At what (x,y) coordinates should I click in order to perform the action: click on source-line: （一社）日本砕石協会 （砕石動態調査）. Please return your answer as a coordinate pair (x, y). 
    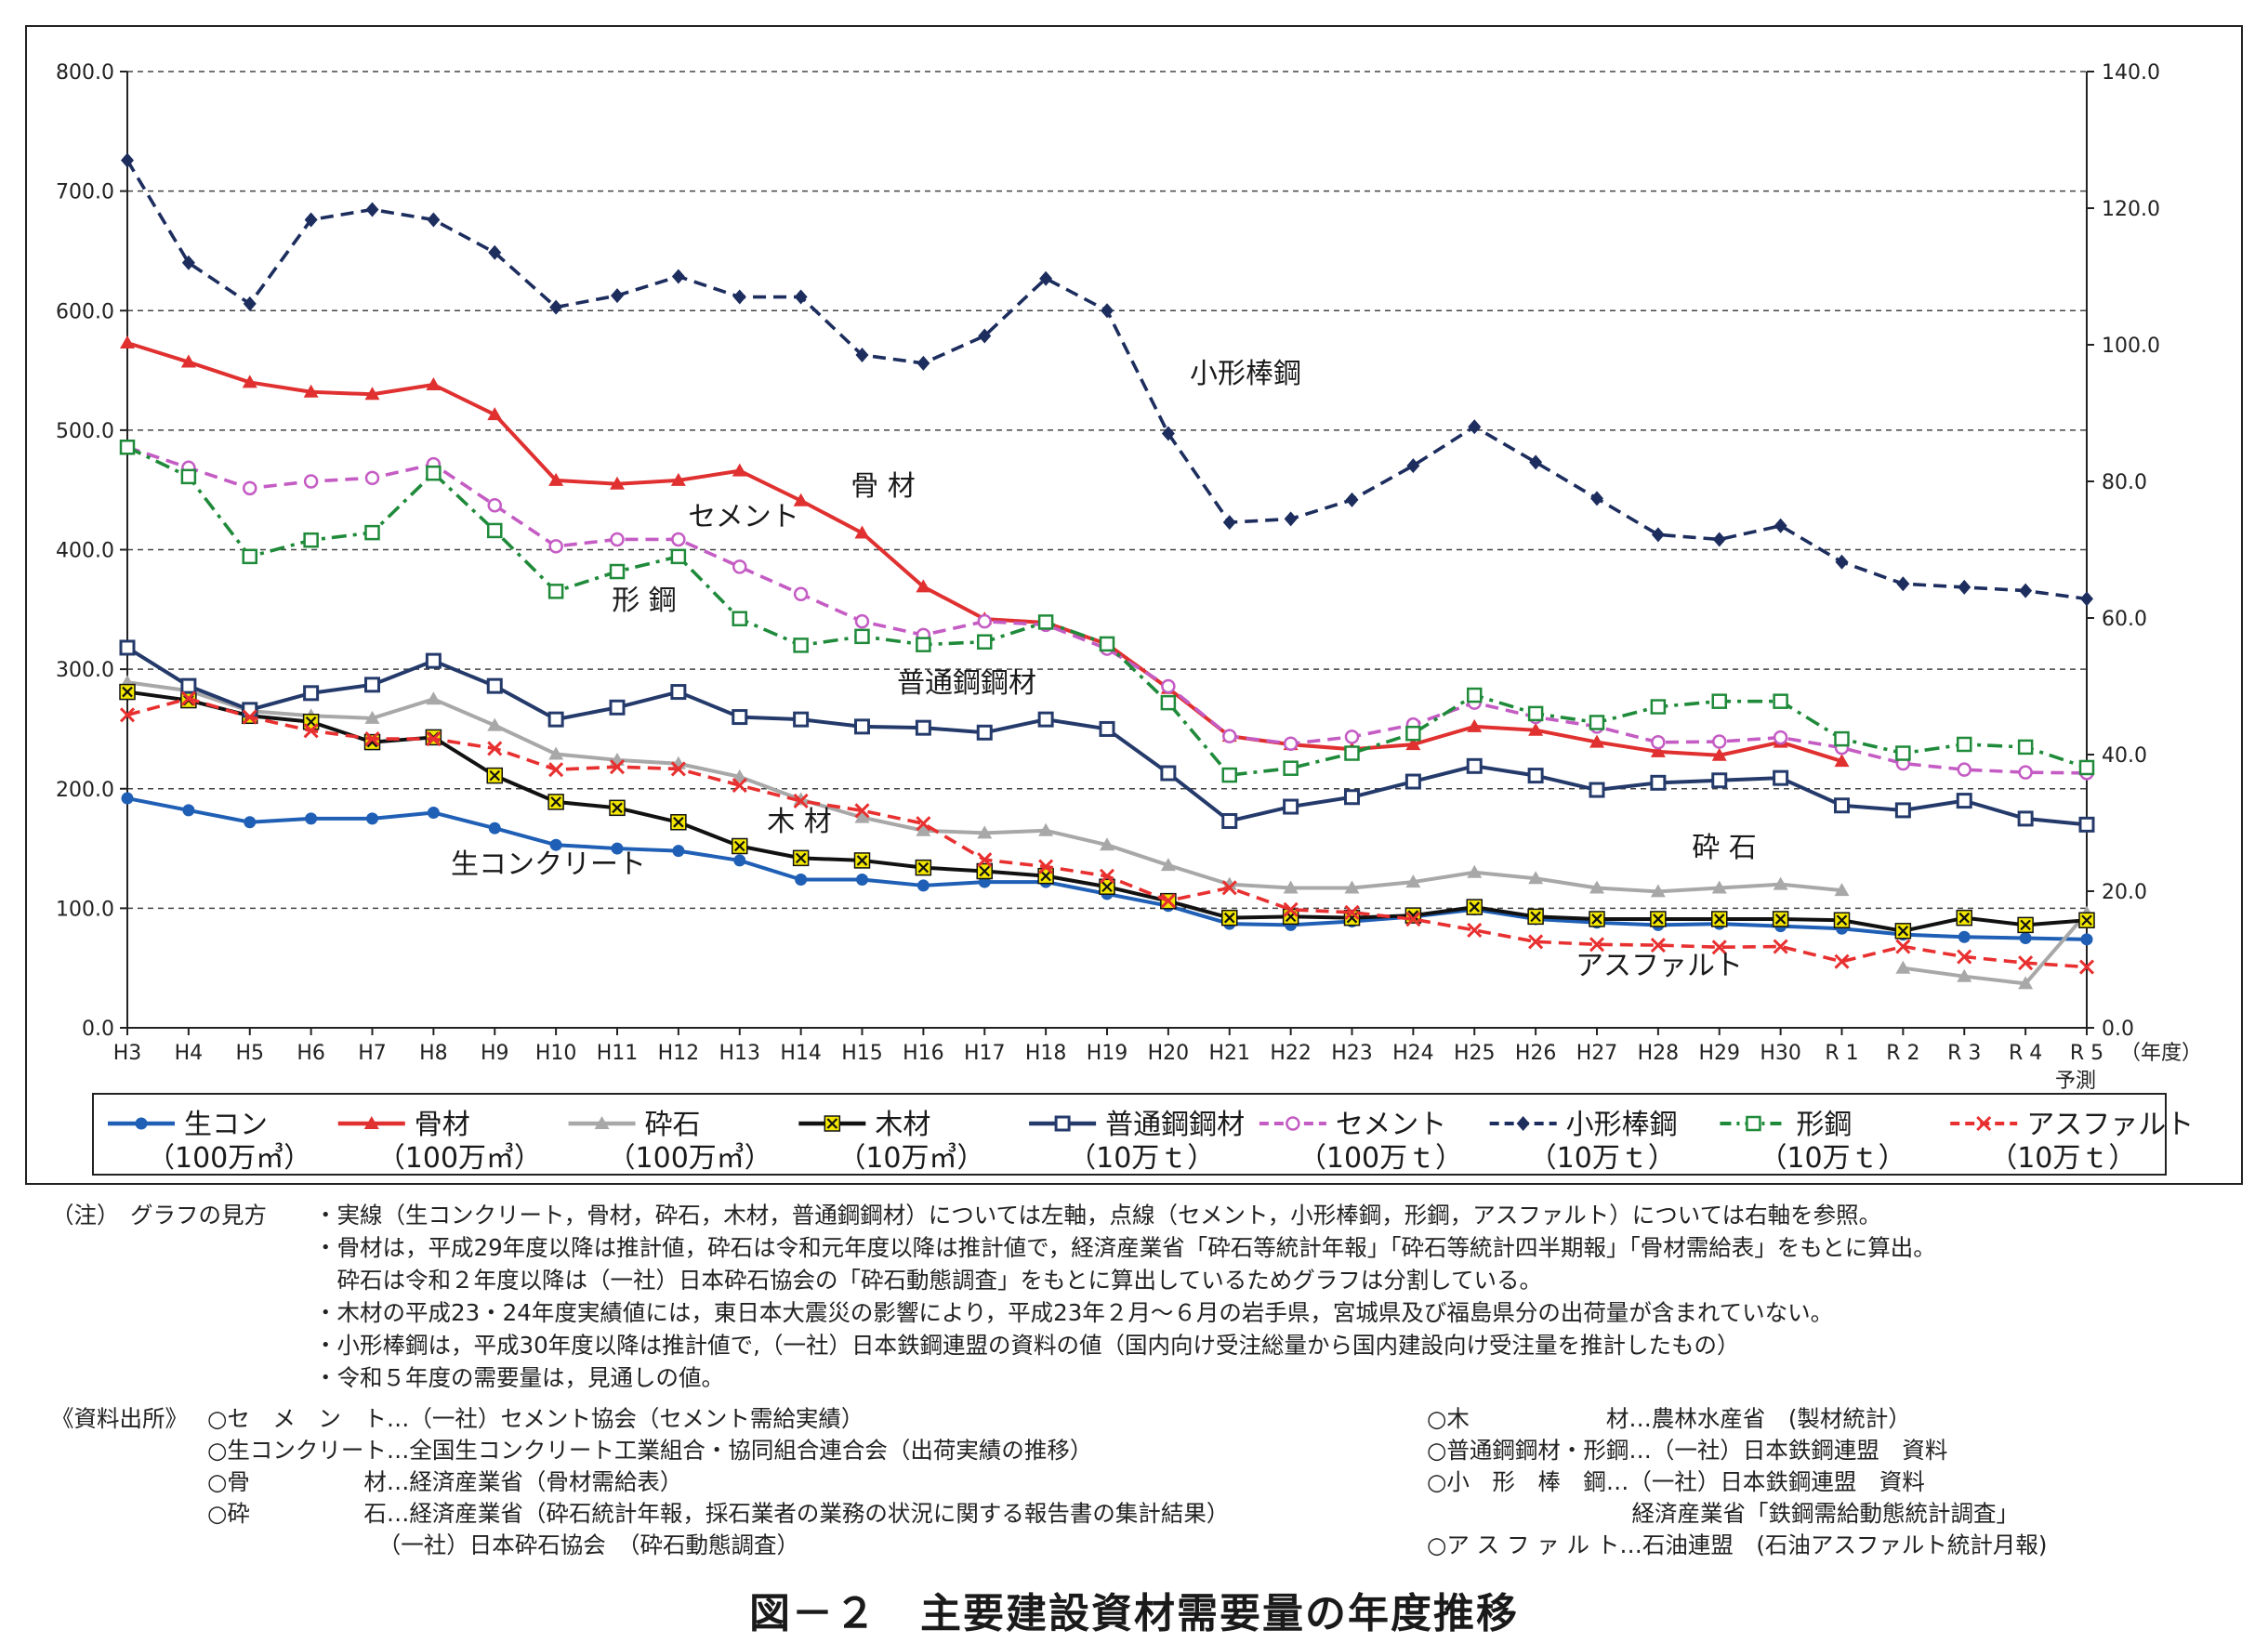
    Looking at the image, I should click on (503, 1544).